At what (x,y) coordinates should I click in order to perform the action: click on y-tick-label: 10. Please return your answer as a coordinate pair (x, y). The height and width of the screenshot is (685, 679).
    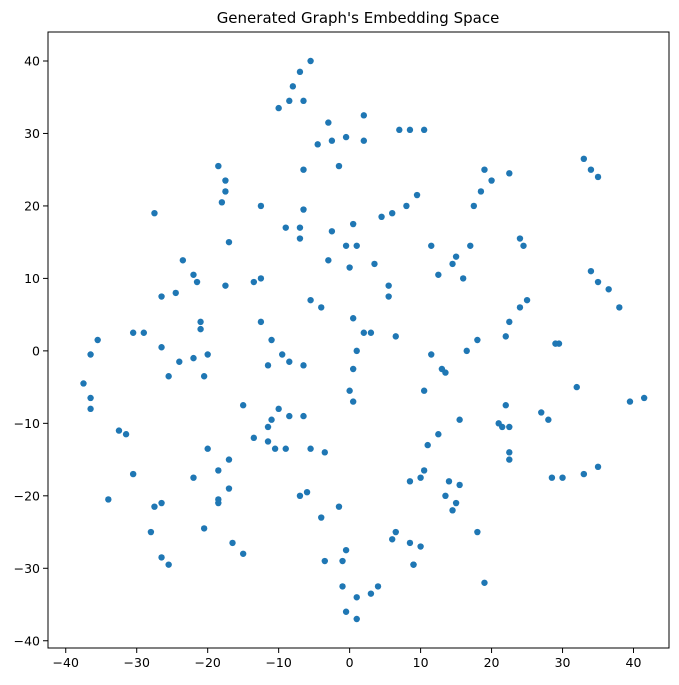
    Looking at the image, I should click on (32, 278).